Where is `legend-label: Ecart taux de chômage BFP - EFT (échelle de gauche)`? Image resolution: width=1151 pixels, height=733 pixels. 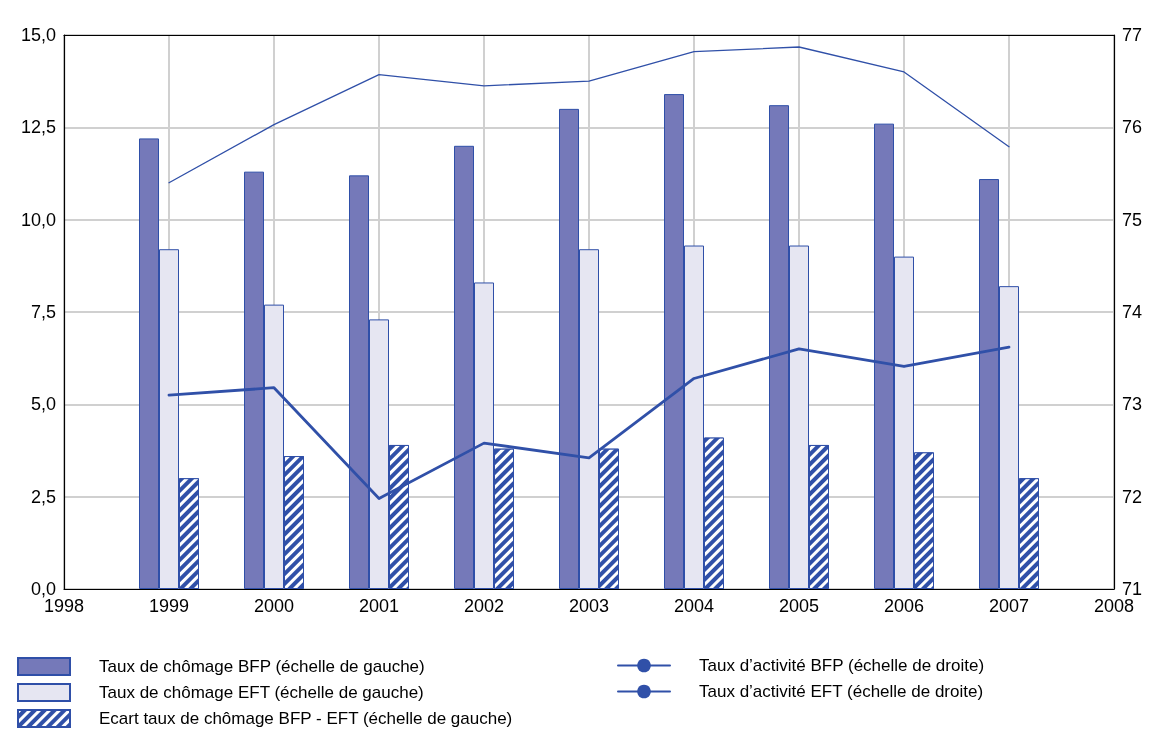
legend-label: Ecart taux de chômage BFP - EFT (échelle de gauche) is located at coordinates (306, 718).